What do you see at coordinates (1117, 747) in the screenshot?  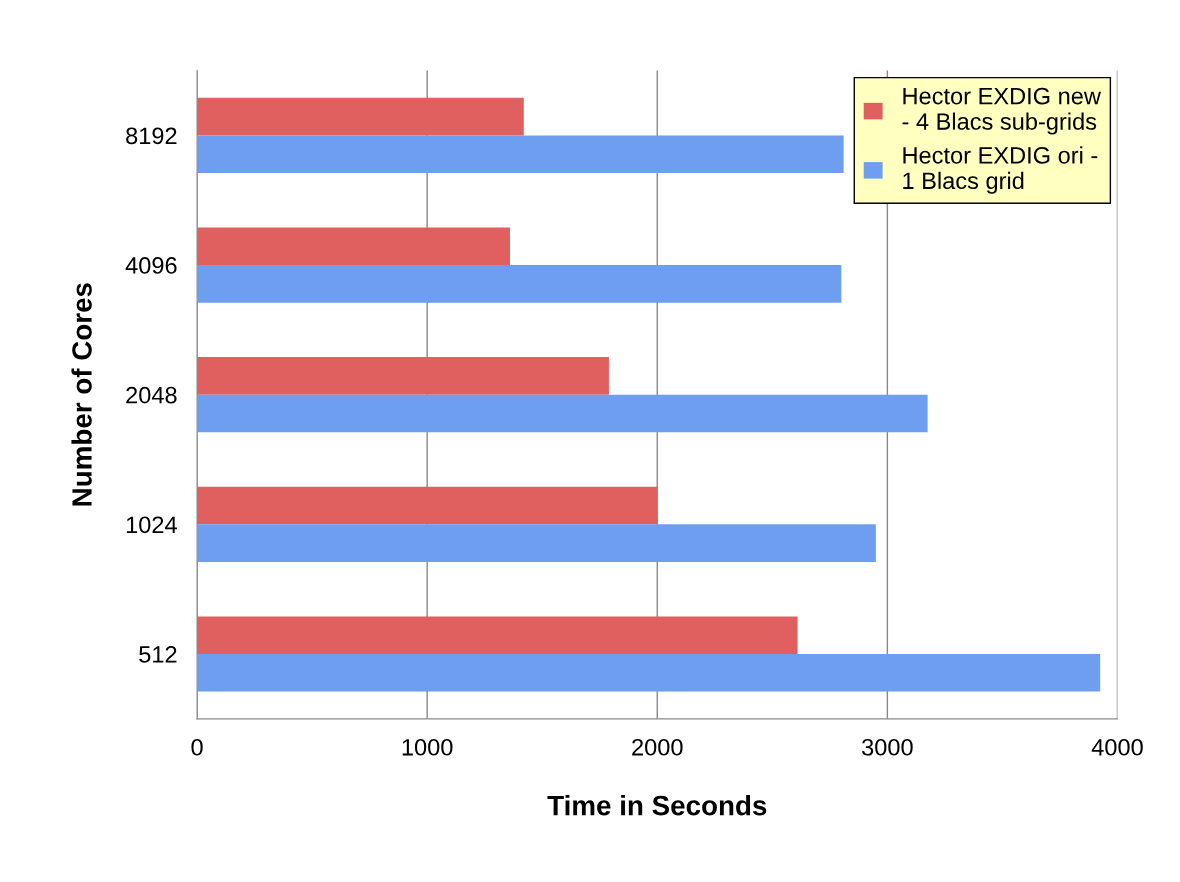 I see `x-tick-label: 4000` at bounding box center [1117, 747].